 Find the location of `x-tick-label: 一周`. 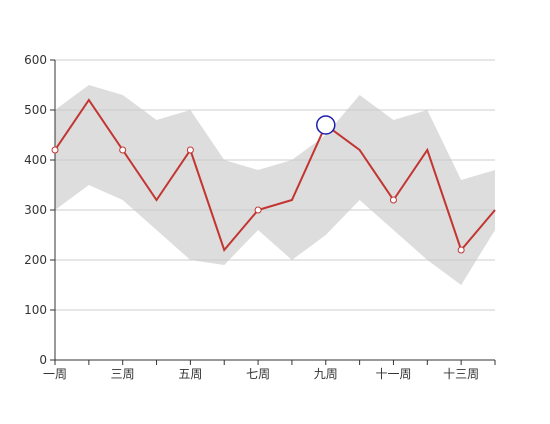

x-tick-label: 一周 is located at coordinates (55, 374).